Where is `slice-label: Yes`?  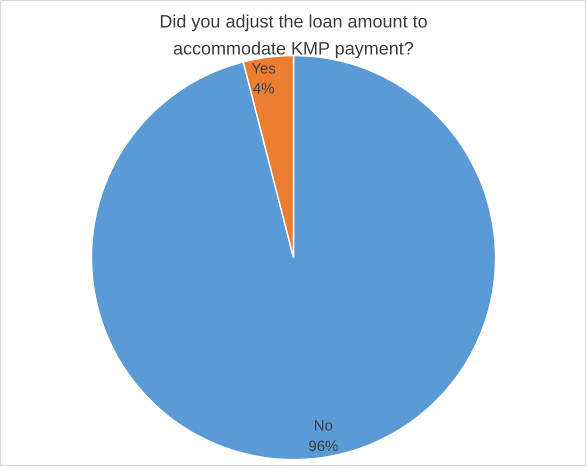
slice-label: Yes is located at coordinates (263, 69).